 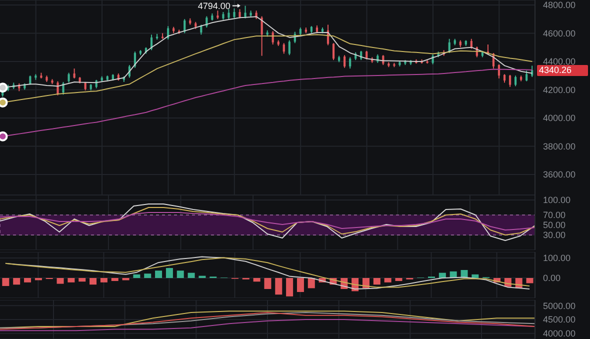 What do you see at coordinates (559, 175) in the screenshot?
I see `y-tick-label: 3600.00` at bounding box center [559, 175].